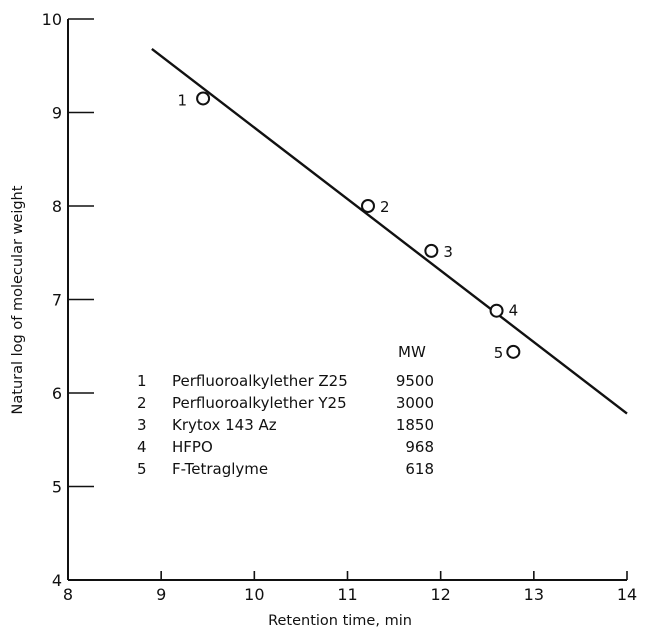  Describe the element at coordinates (415, 381) in the screenshot. I see `legend-mw: 9500` at that location.